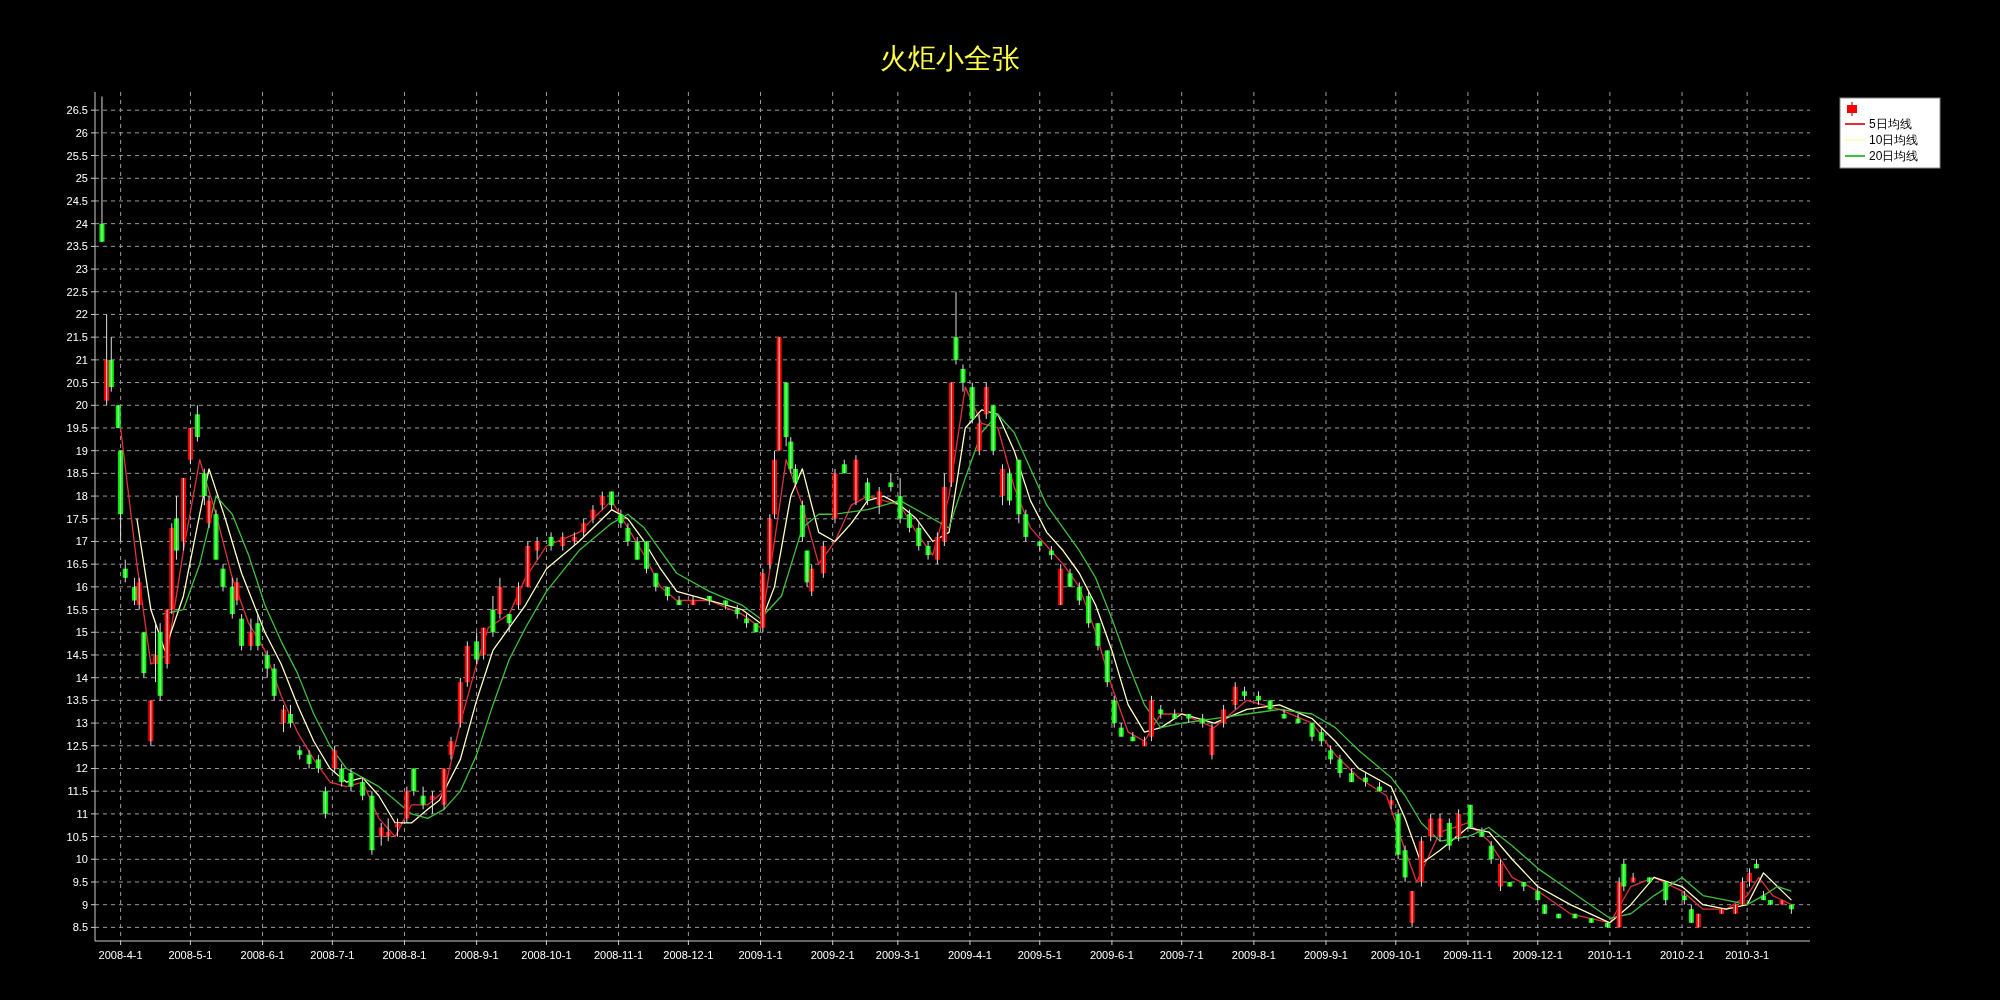  Describe the element at coordinates (77, 745) in the screenshot. I see `y-tick-label: 12.5` at that location.